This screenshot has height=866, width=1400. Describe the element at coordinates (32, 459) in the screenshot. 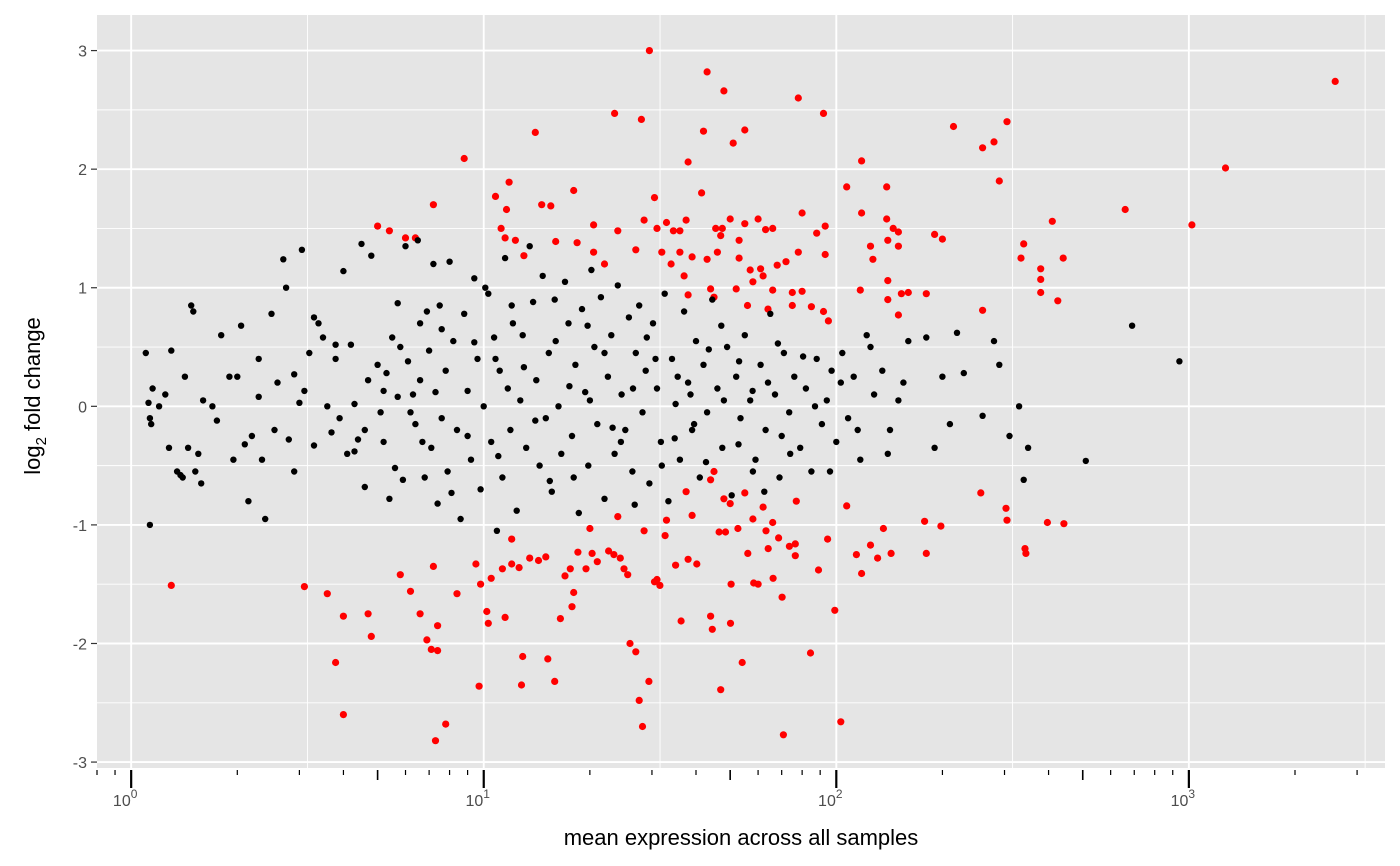

I see `y-axis-title-log: log` at that location.